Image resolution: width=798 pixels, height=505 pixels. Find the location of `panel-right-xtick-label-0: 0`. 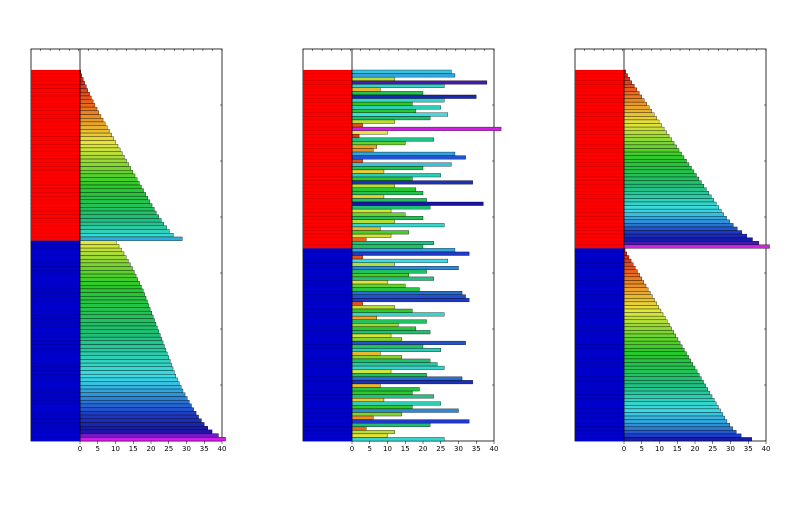

panel-right-xtick-label-0: 0 is located at coordinates (624, 449).